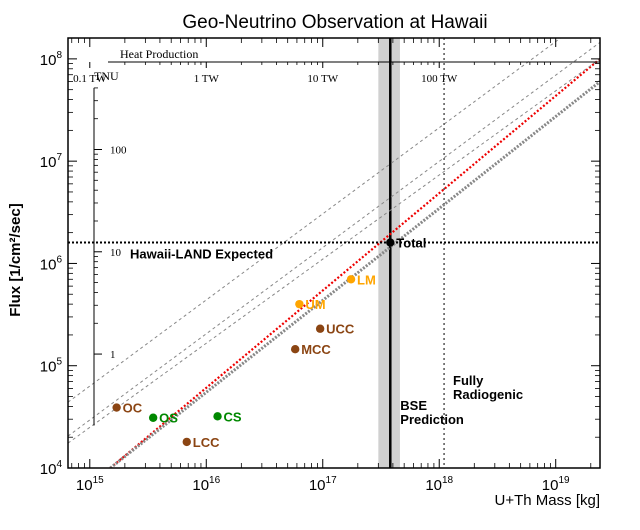  I want to click on point-label-lm: LM, so click(366, 279).